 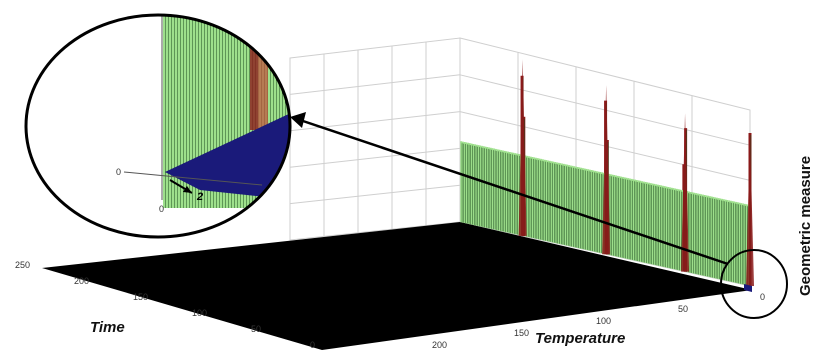 What do you see at coordinates (805, 226) in the screenshot?
I see `z-axis-title: Geometric measure` at bounding box center [805, 226].